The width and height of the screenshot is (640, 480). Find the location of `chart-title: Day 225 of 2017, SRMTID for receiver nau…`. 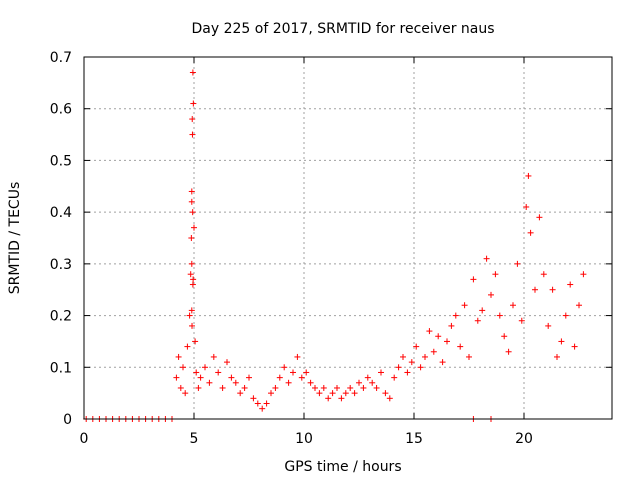

chart-title: Day 225 of 2017, SRMTID for receiver nau… is located at coordinates (342, 29).